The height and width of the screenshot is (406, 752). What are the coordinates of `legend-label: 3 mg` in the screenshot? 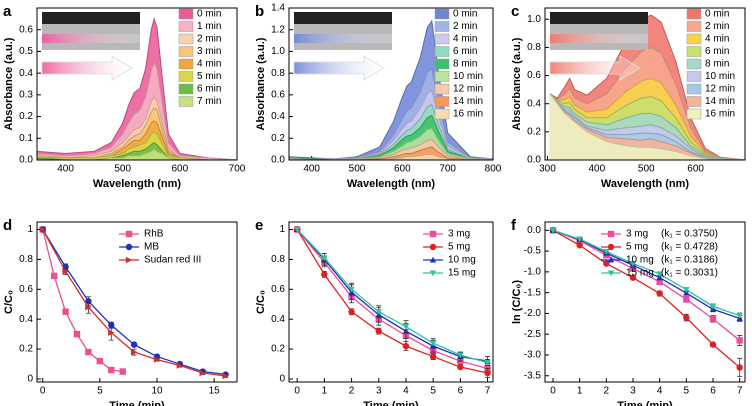 It's located at (459, 234).